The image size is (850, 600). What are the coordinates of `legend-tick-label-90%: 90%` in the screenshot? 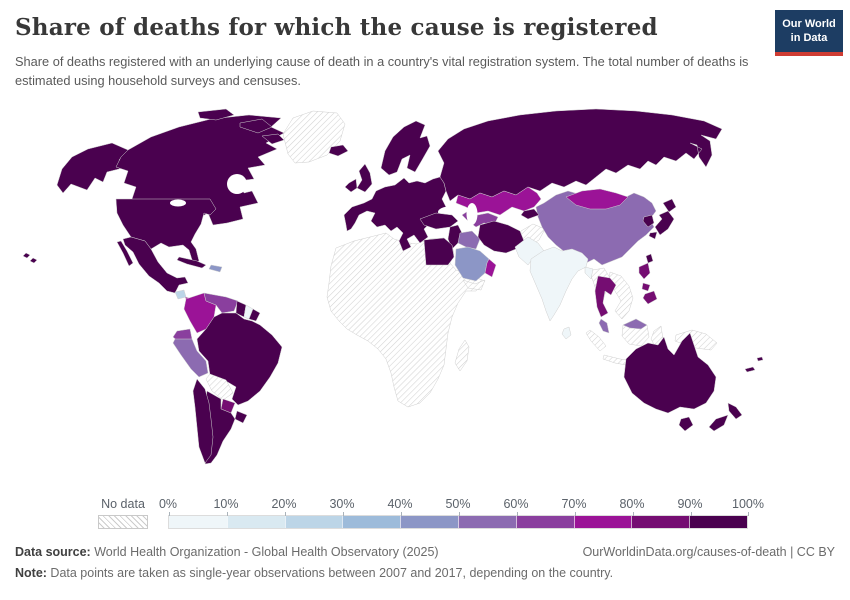 It's located at (690, 504).